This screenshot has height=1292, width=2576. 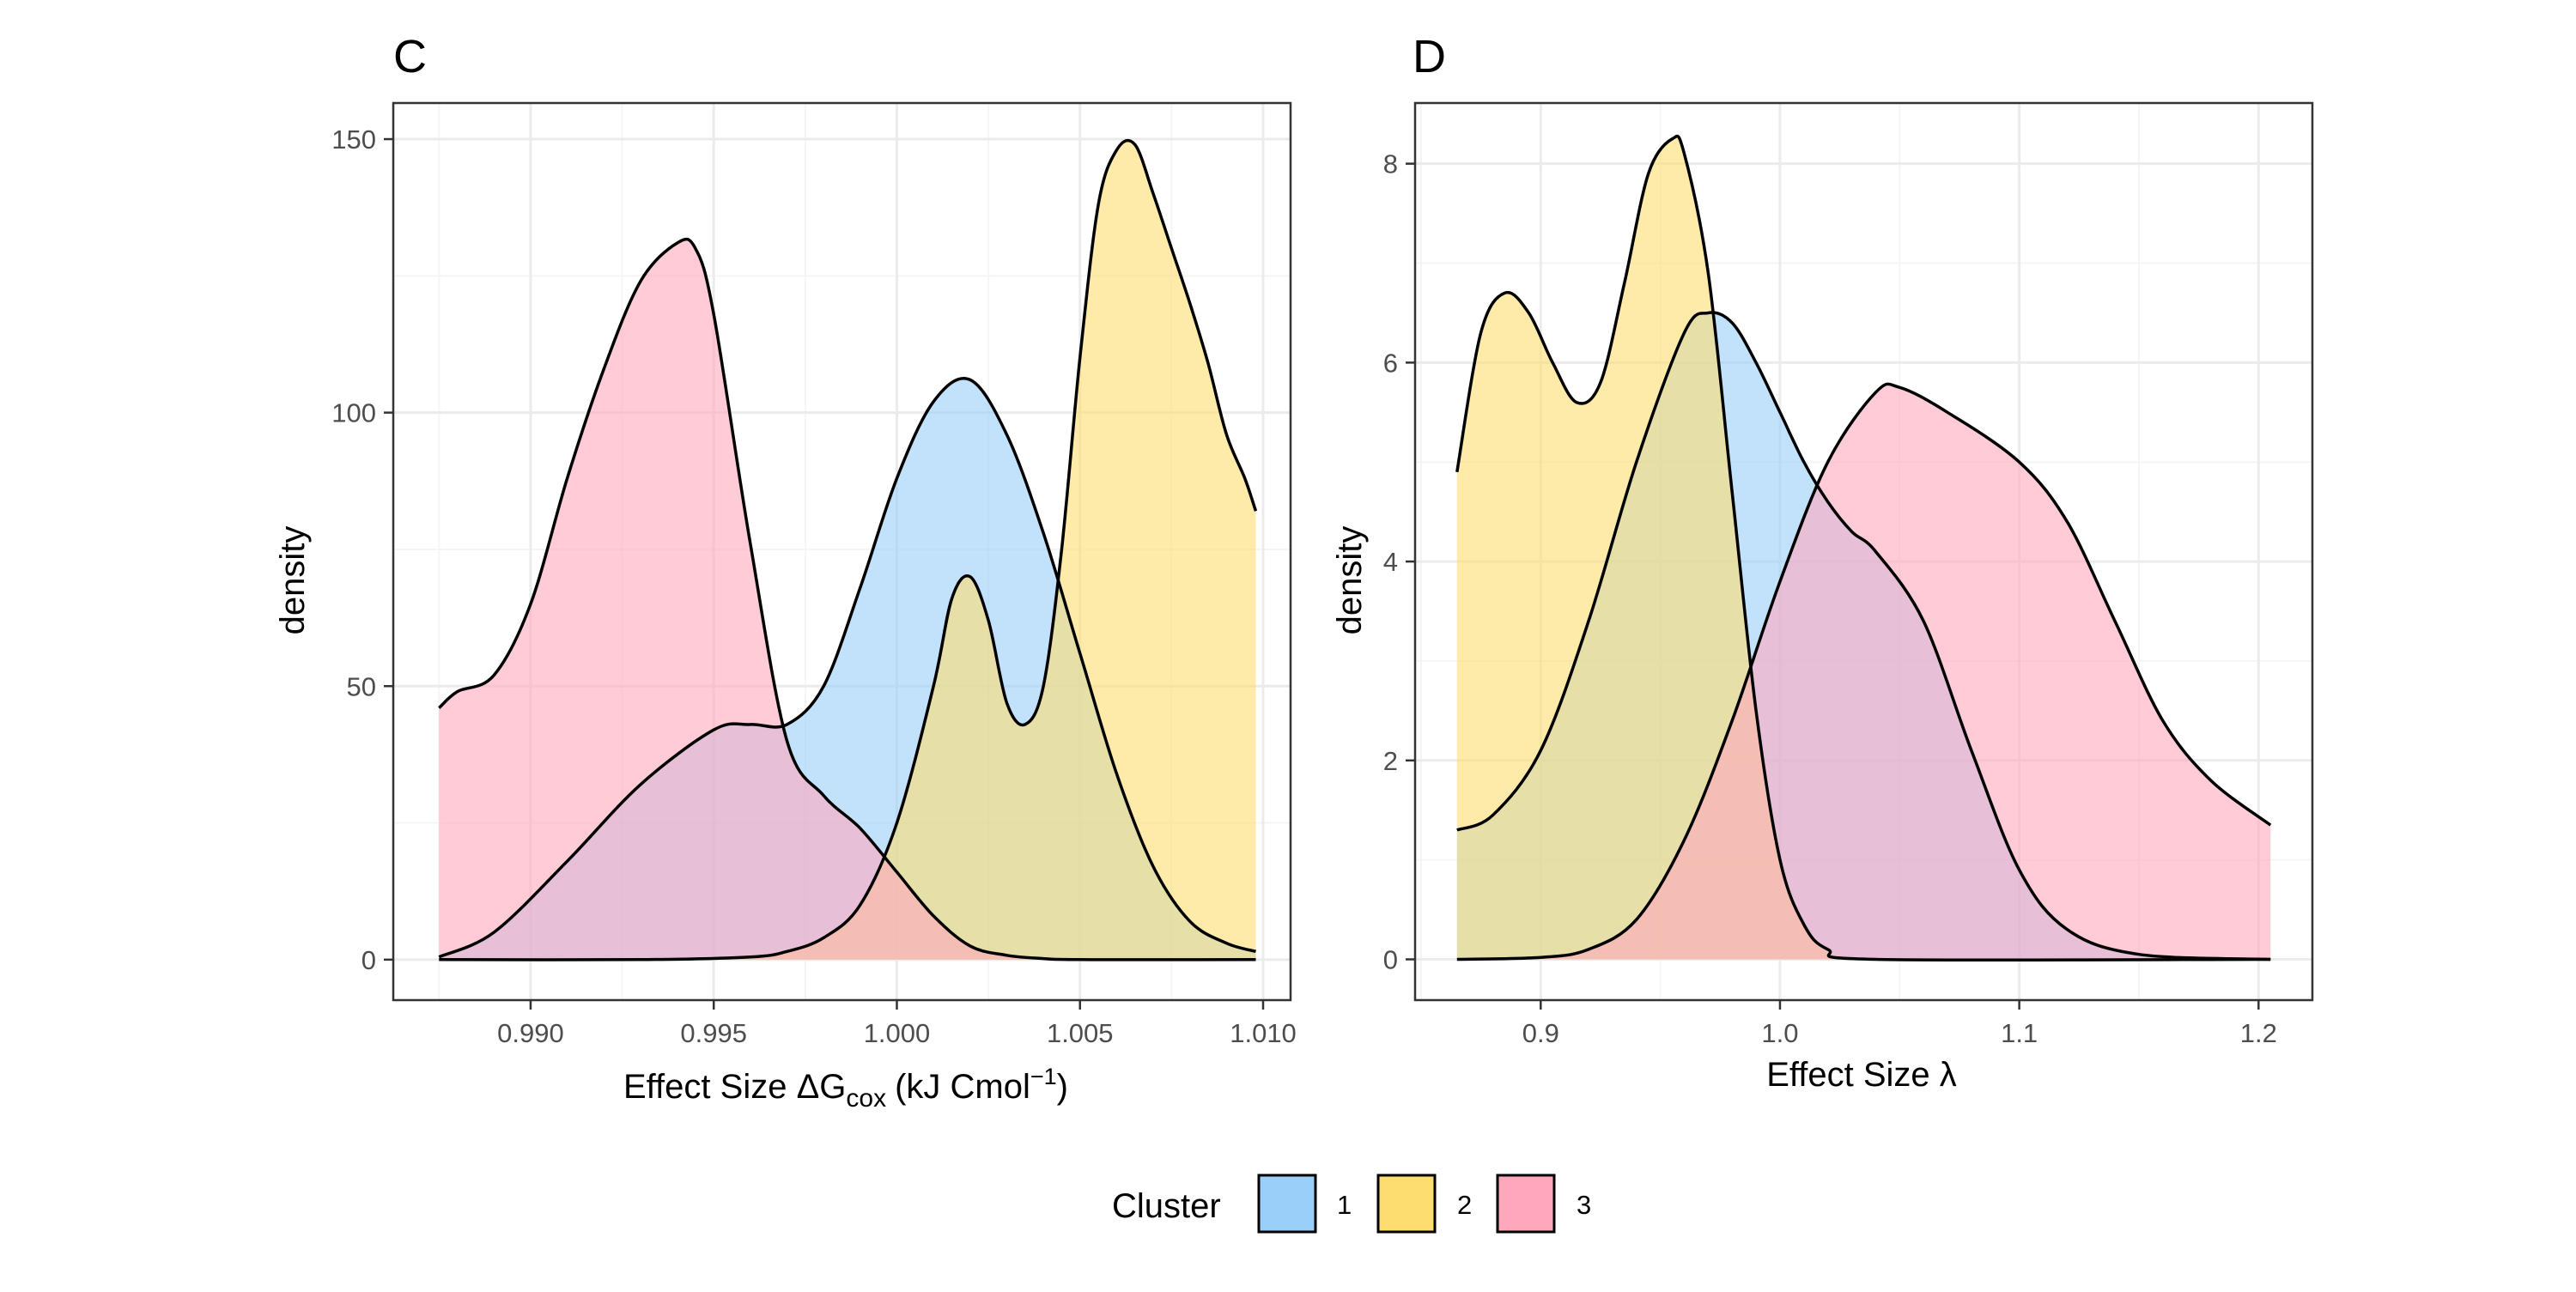 What do you see at coordinates (1862, 1075) in the screenshot?
I see `panel-d-x-axis-title: Effect Size λ` at bounding box center [1862, 1075].